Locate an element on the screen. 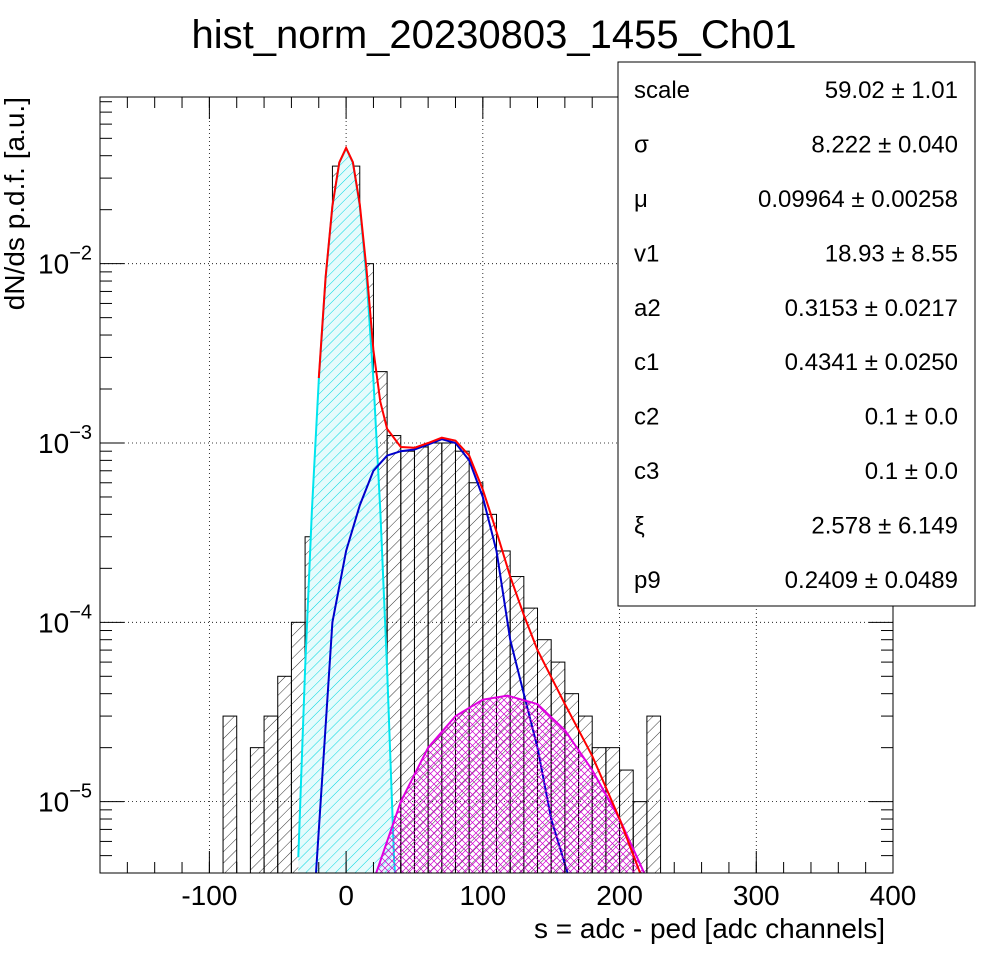 The height and width of the screenshot is (972, 996). stats-name: c1 is located at coordinates (646, 362).